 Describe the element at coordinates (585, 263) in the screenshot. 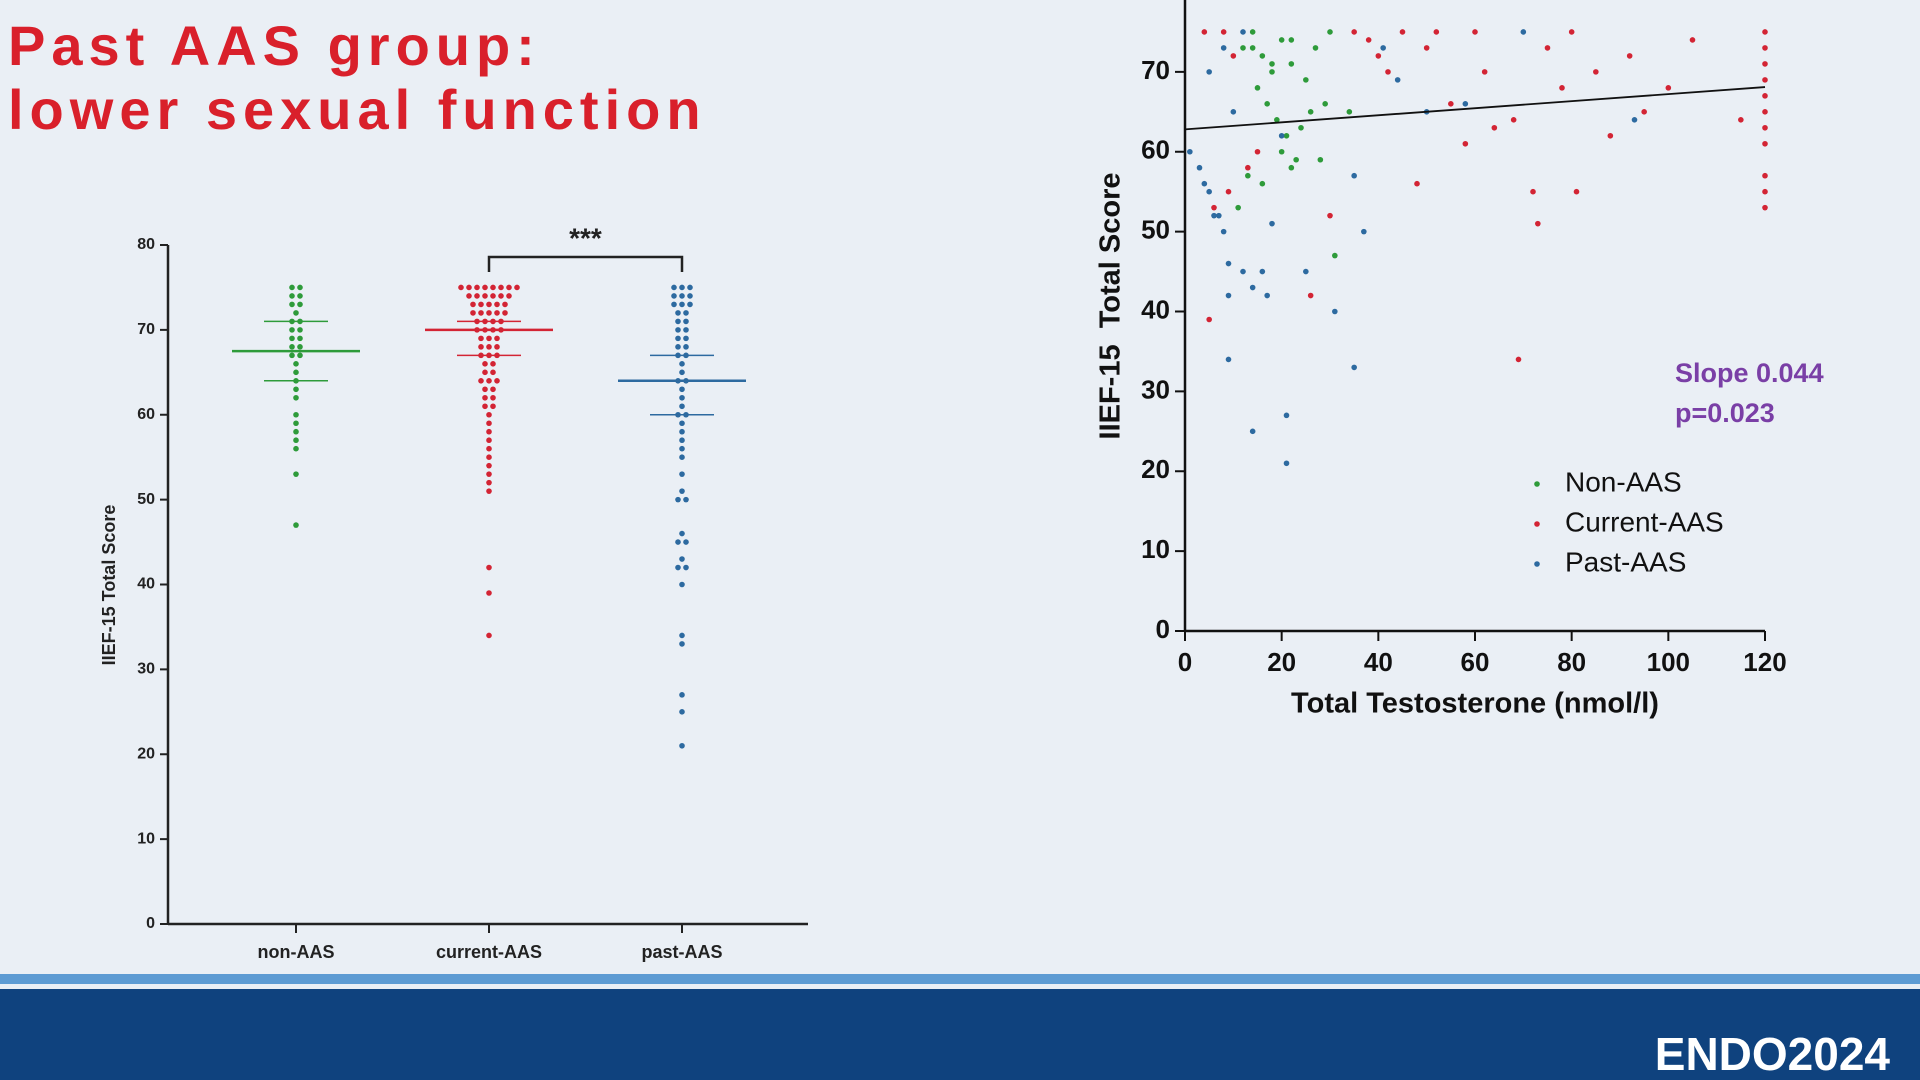

I see `significance-bracket` at that location.